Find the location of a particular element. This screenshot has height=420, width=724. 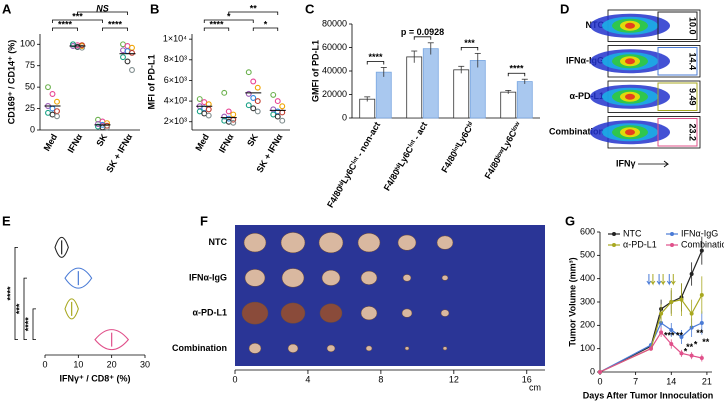

x-tick-label: F4/80ʰⁱLy6Cⁱⁿᵗ - act is located at coordinates (405, 156).